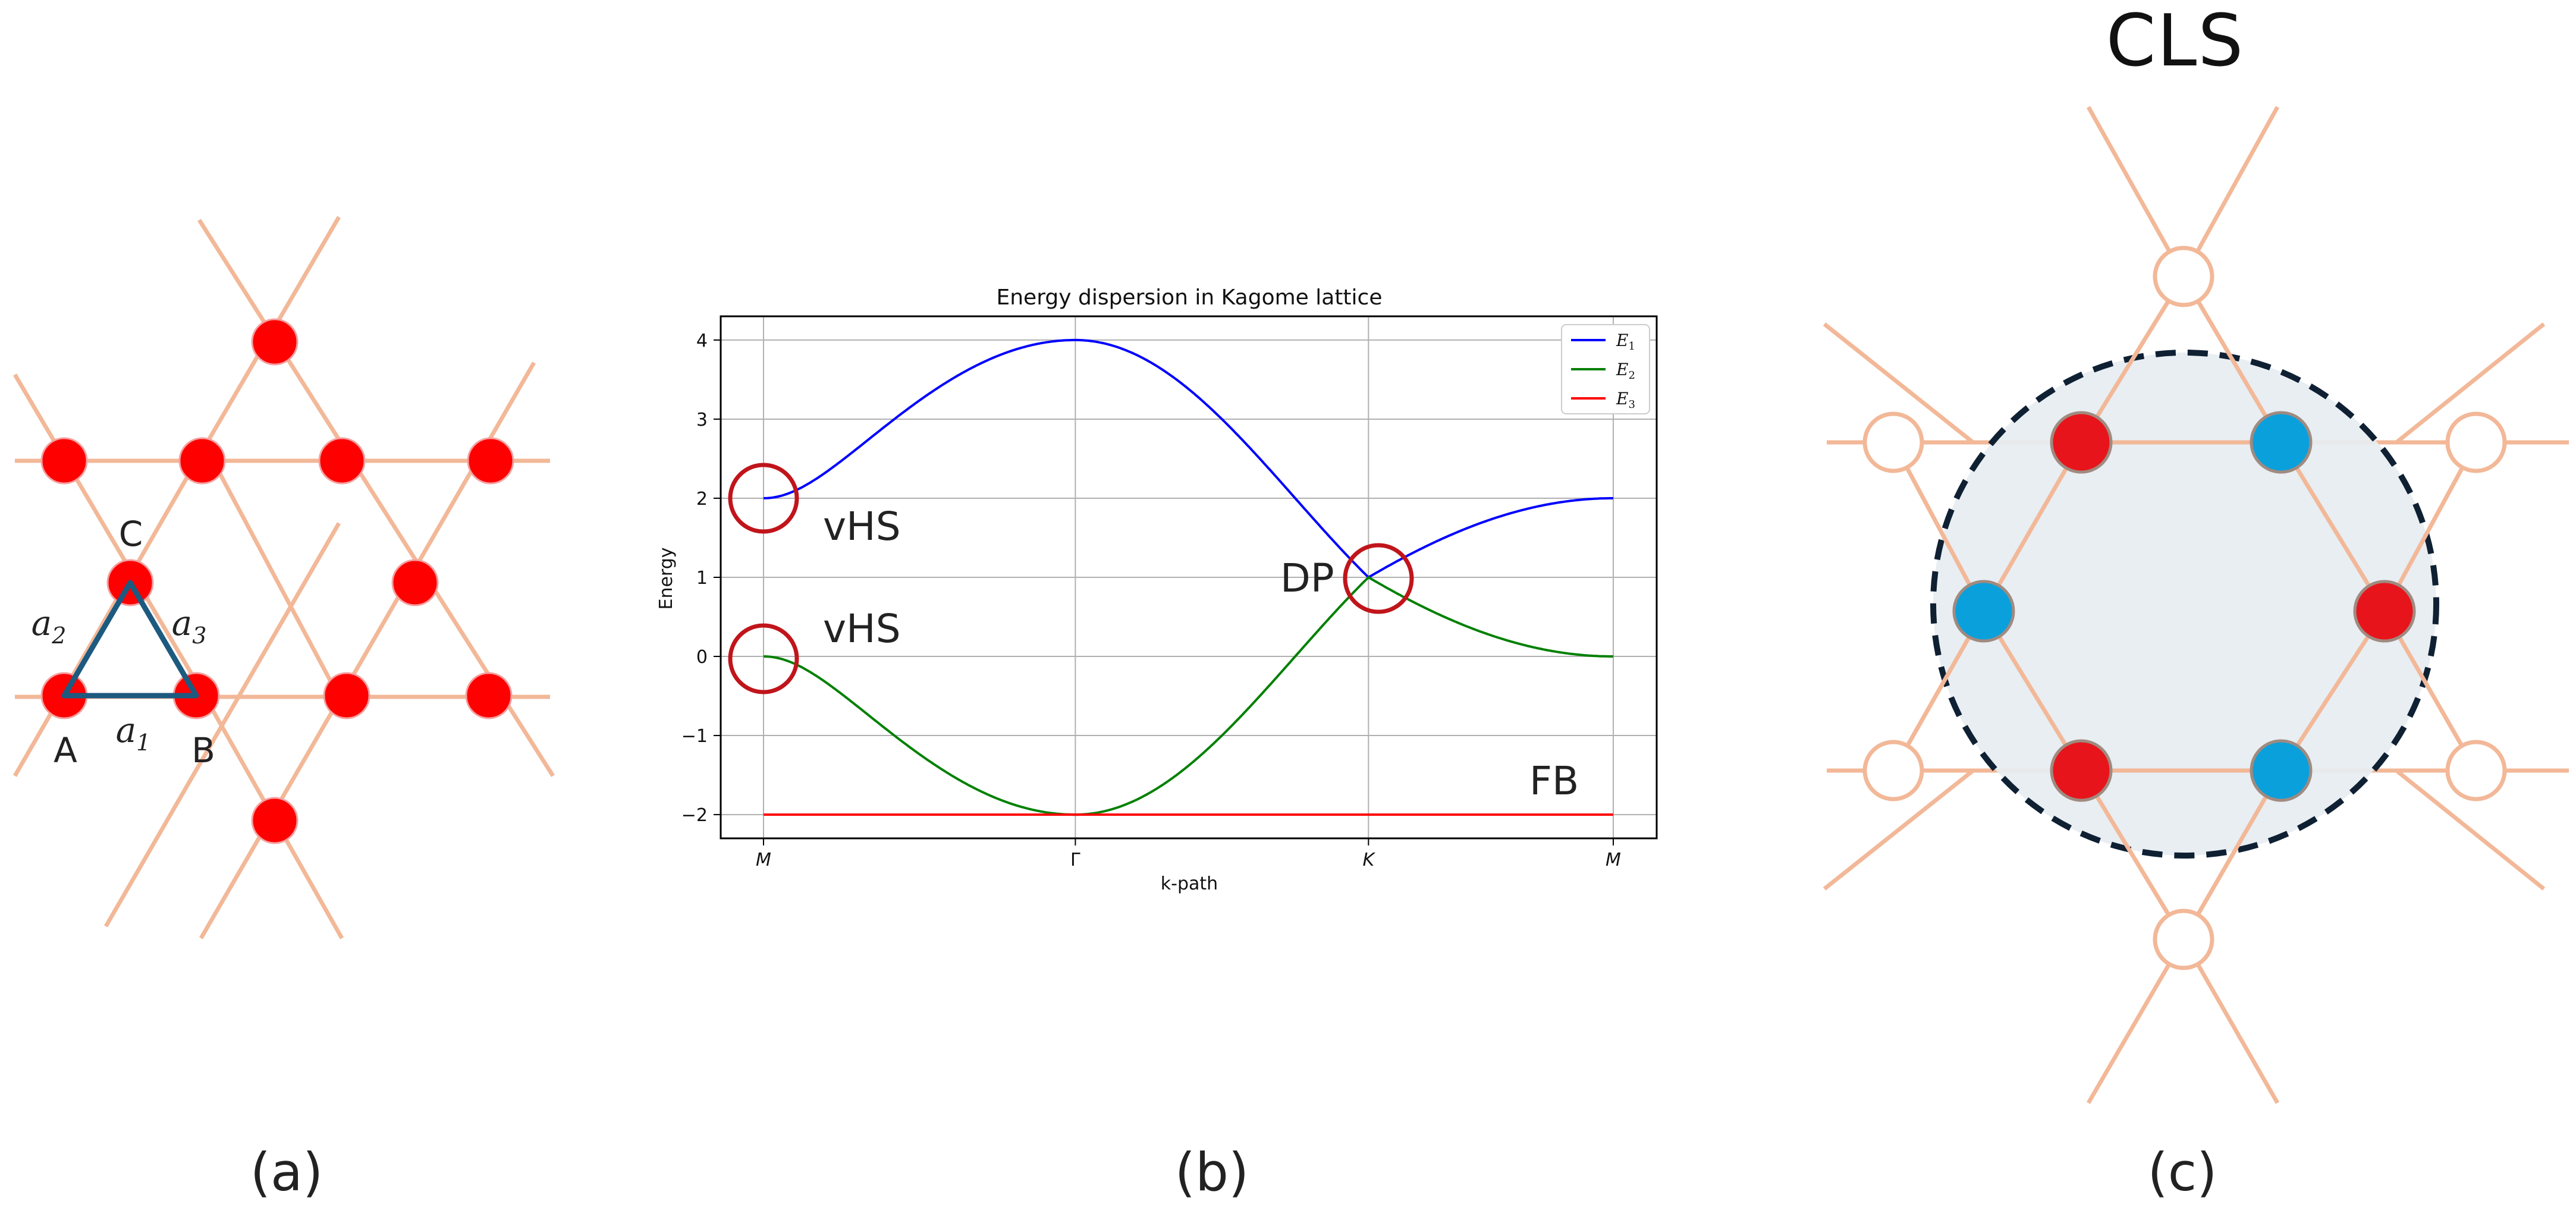  Describe the element at coordinates (862, 629) in the screenshot. I see `annotation-vhs-lower: vHS` at that location.